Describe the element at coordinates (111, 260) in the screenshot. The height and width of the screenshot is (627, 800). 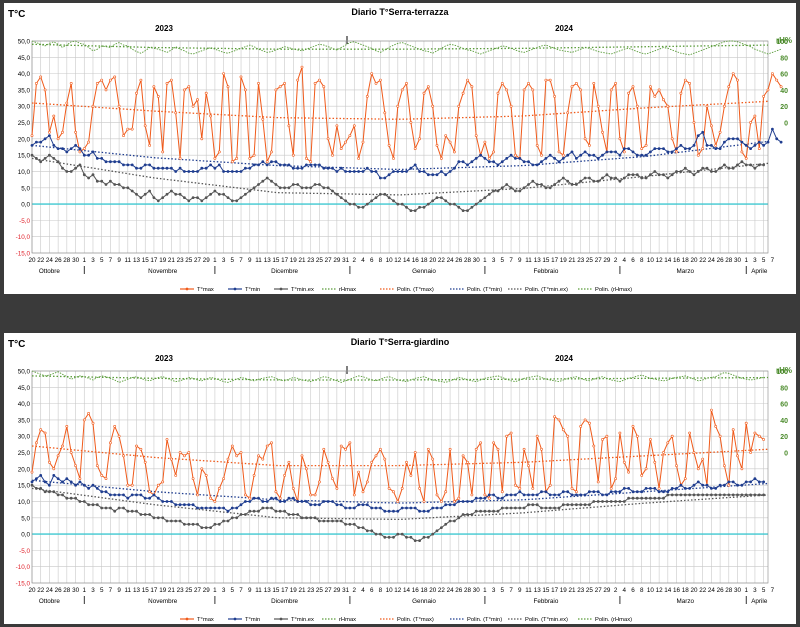
I see `x-tick-label: 7` at that location.